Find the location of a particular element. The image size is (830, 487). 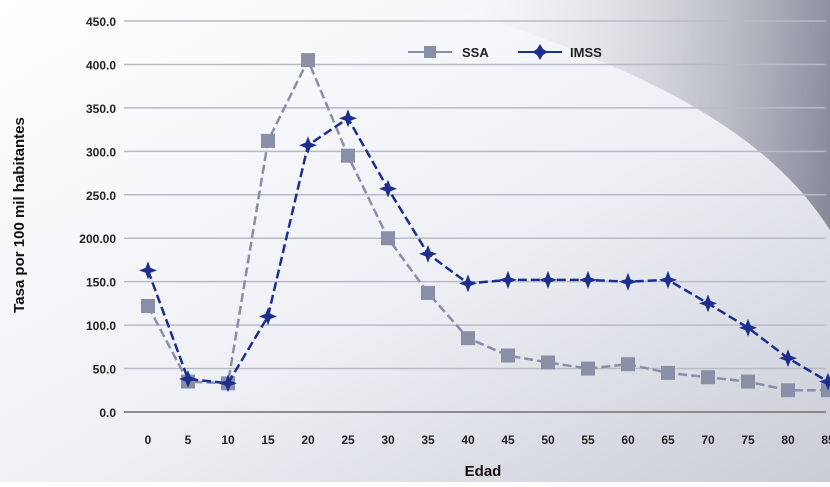

y-tick-label: 300.0 is located at coordinates (101, 152).